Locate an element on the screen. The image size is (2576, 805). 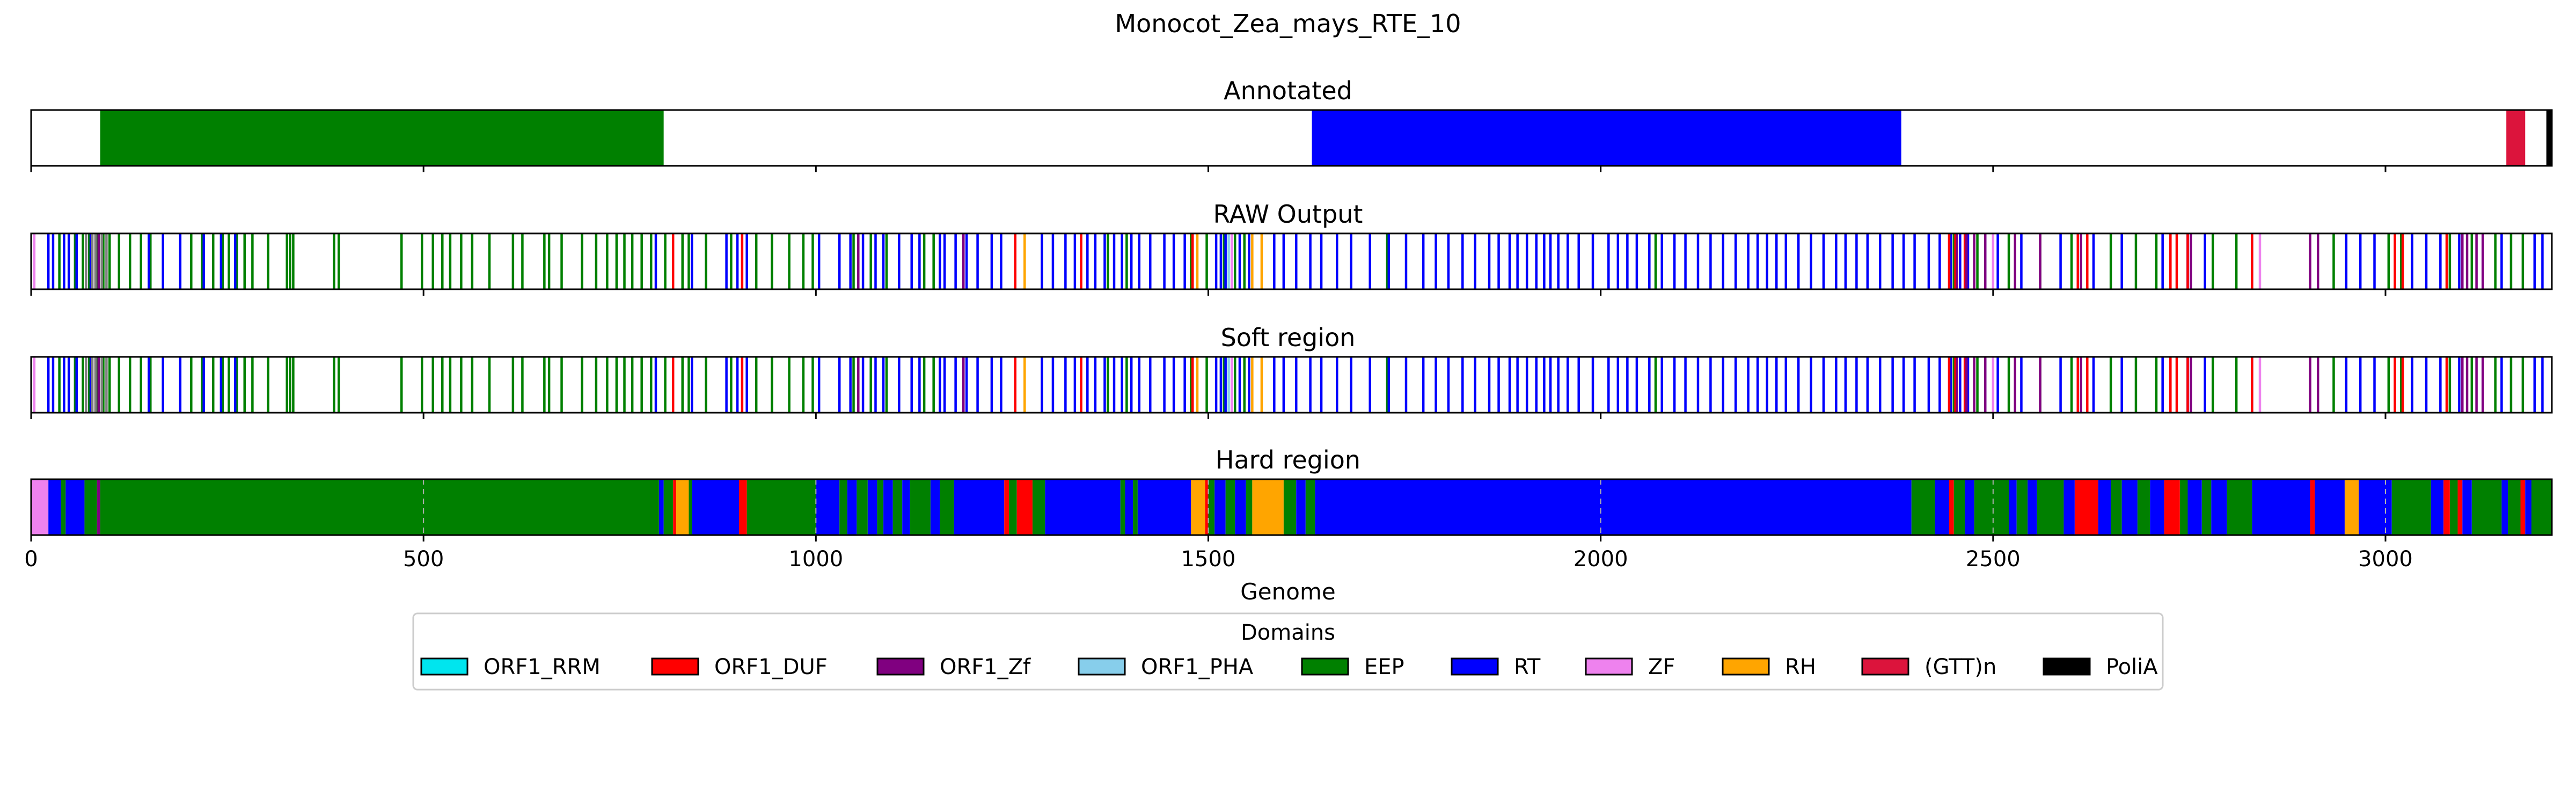
x-axis-label: Genome is located at coordinates (1287, 592).